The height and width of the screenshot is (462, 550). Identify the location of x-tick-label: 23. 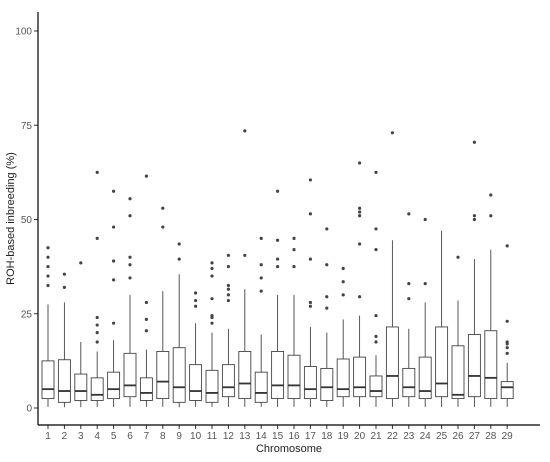
(409, 436).